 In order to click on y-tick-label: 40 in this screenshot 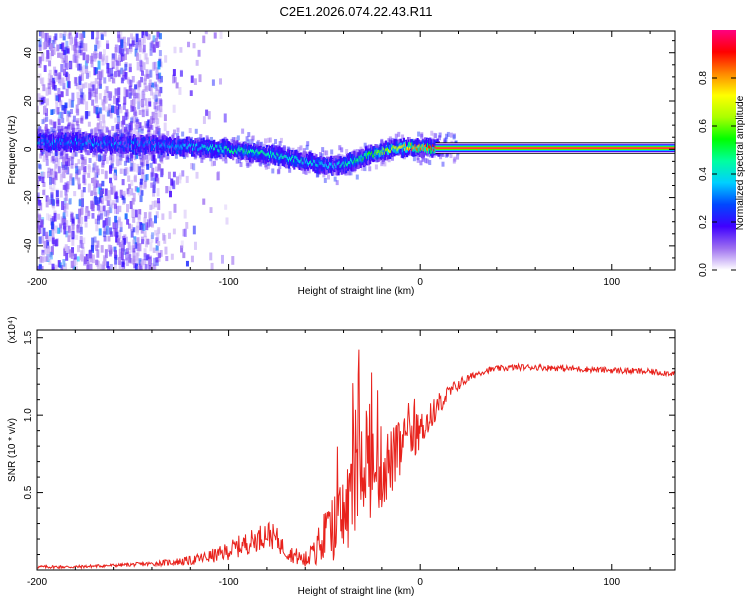, I will do `click(28, 53)`.